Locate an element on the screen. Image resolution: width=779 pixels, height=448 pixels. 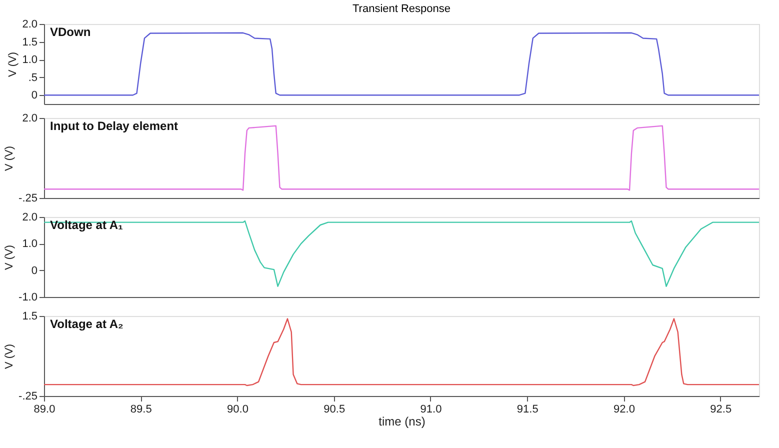
x-tick-label: 92.5 is located at coordinates (721, 410).